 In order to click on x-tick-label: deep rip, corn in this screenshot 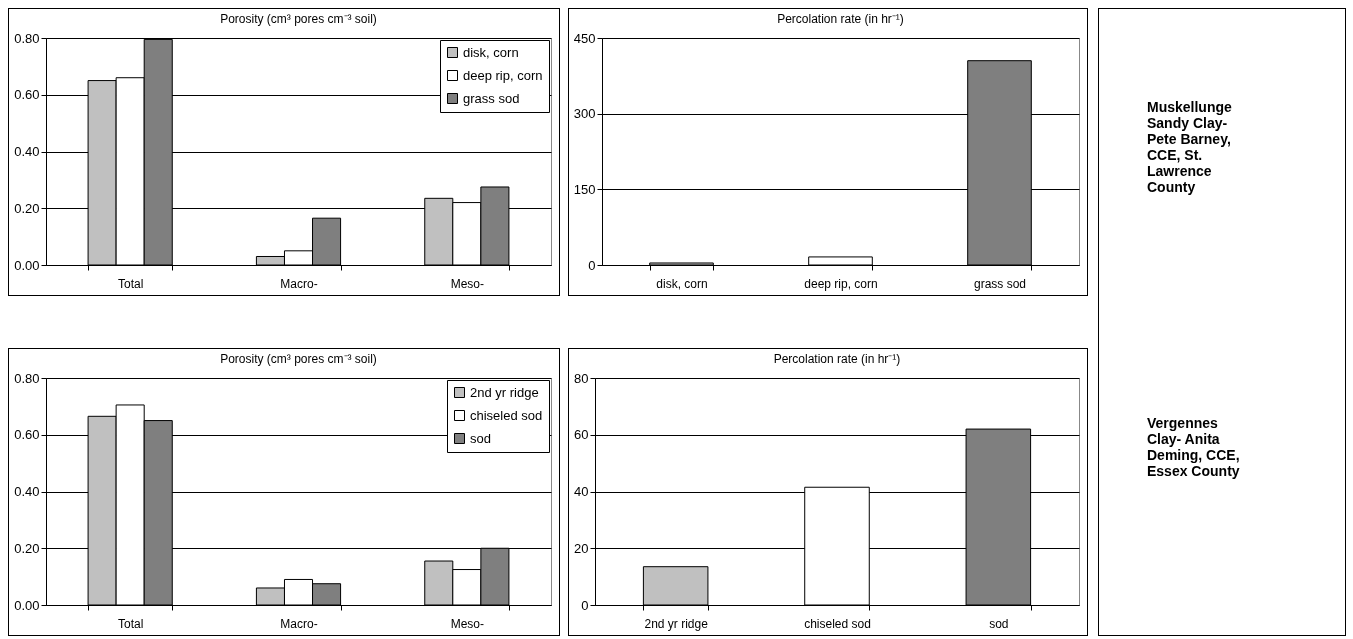, I will do `click(841, 283)`.